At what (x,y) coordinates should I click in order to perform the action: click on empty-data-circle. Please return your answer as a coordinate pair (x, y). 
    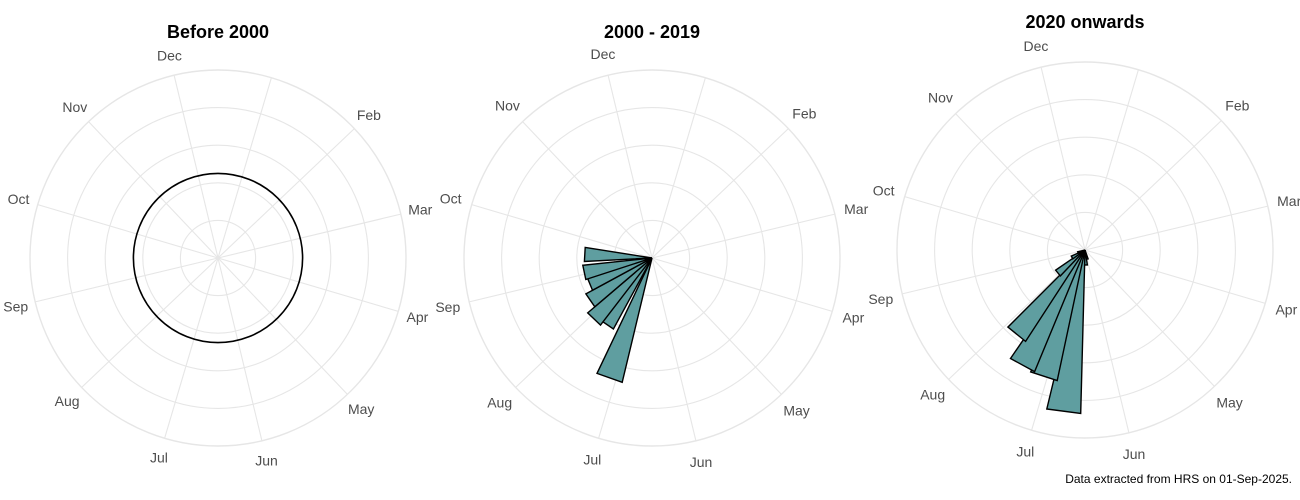
    Looking at the image, I should click on (218, 258).